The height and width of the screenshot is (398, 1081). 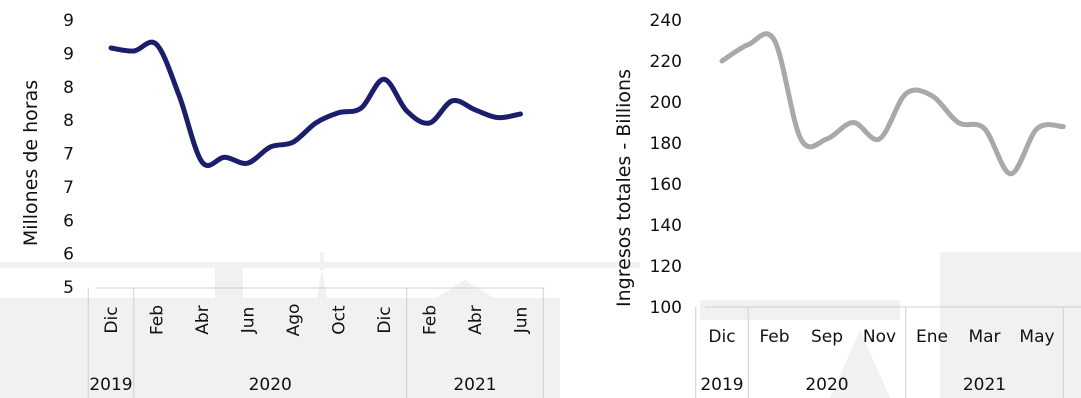 What do you see at coordinates (340, 320) in the screenshot?
I see `x-tick-label: Oct` at bounding box center [340, 320].